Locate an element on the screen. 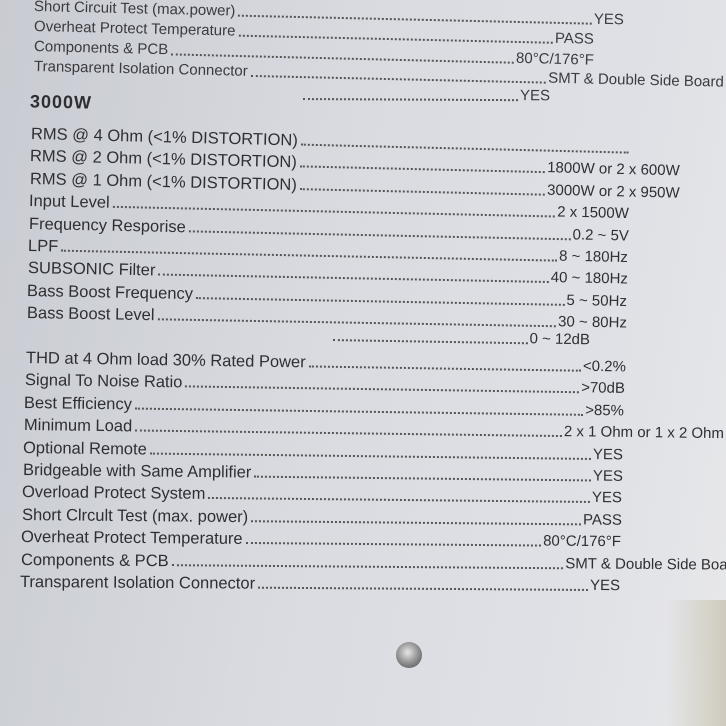  spec-row: Optional Remote YES is located at coordinates (323, 451).